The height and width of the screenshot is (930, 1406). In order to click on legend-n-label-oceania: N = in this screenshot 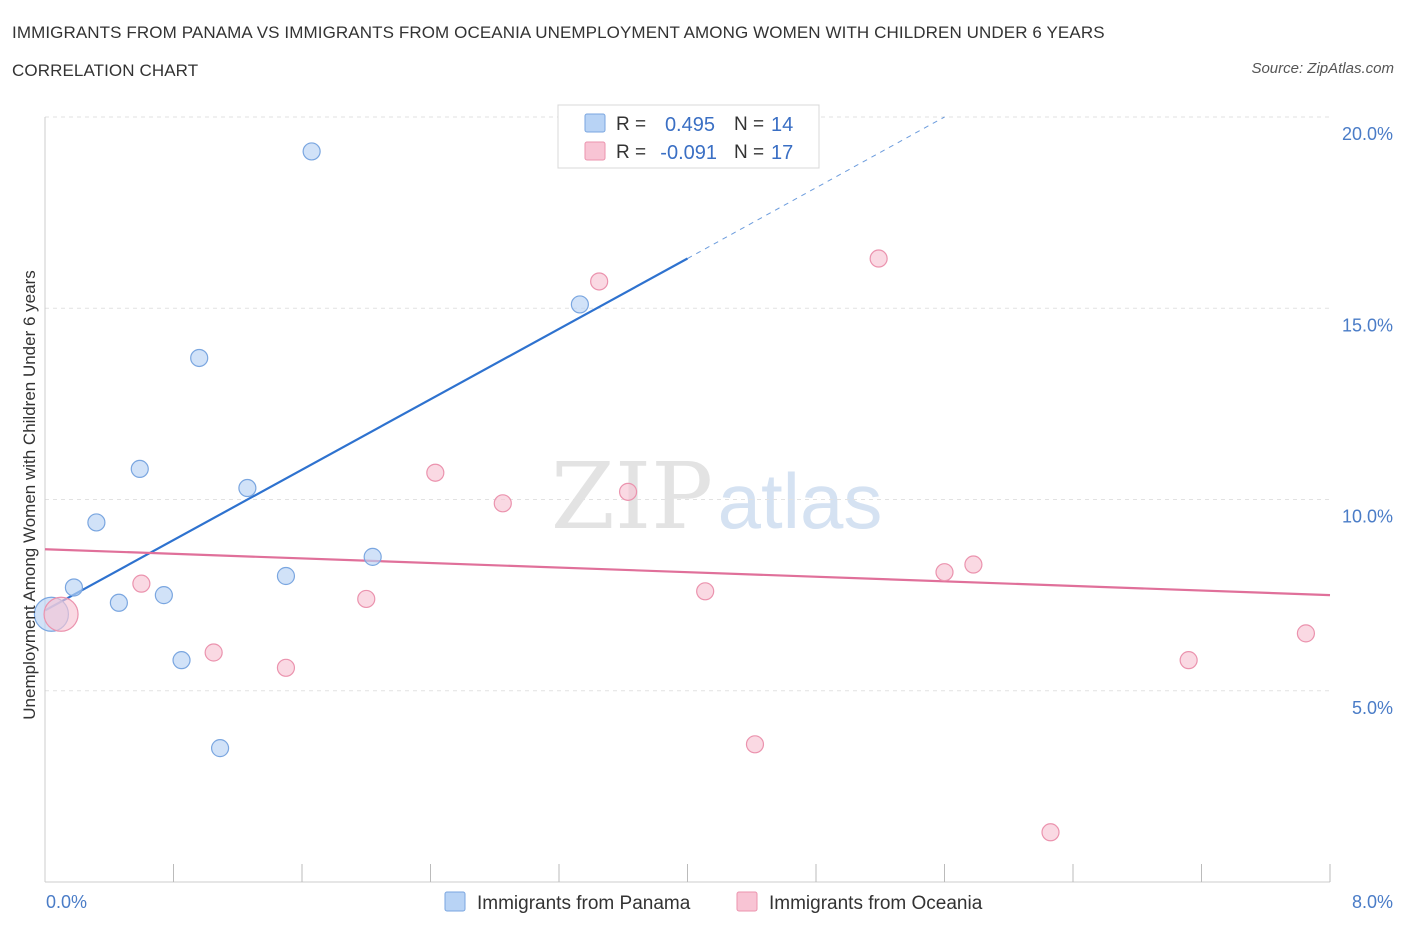, I will do `click(749, 152)`.